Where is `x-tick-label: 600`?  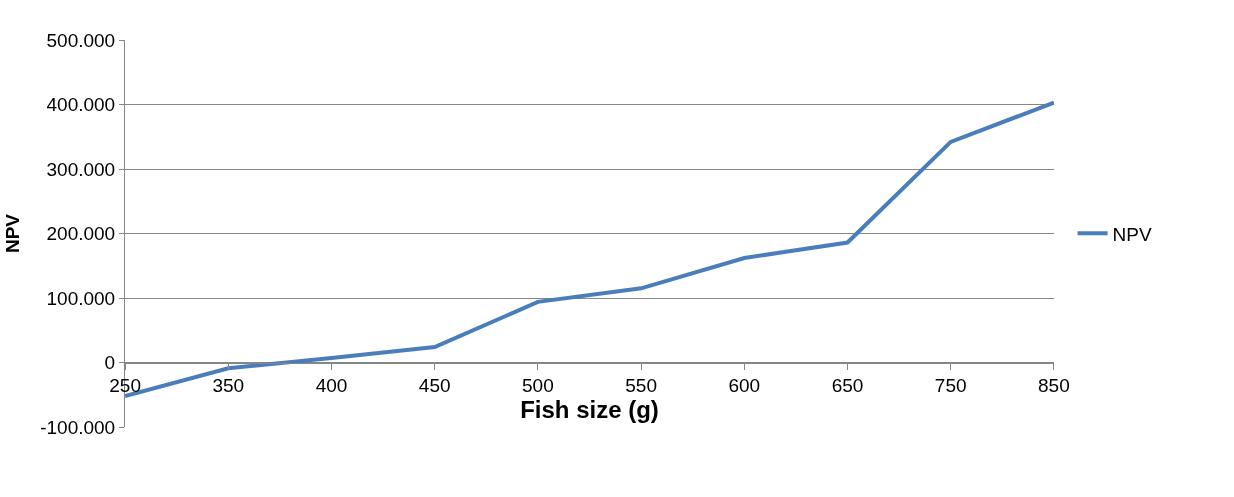 x-tick-label: 600 is located at coordinates (744, 386).